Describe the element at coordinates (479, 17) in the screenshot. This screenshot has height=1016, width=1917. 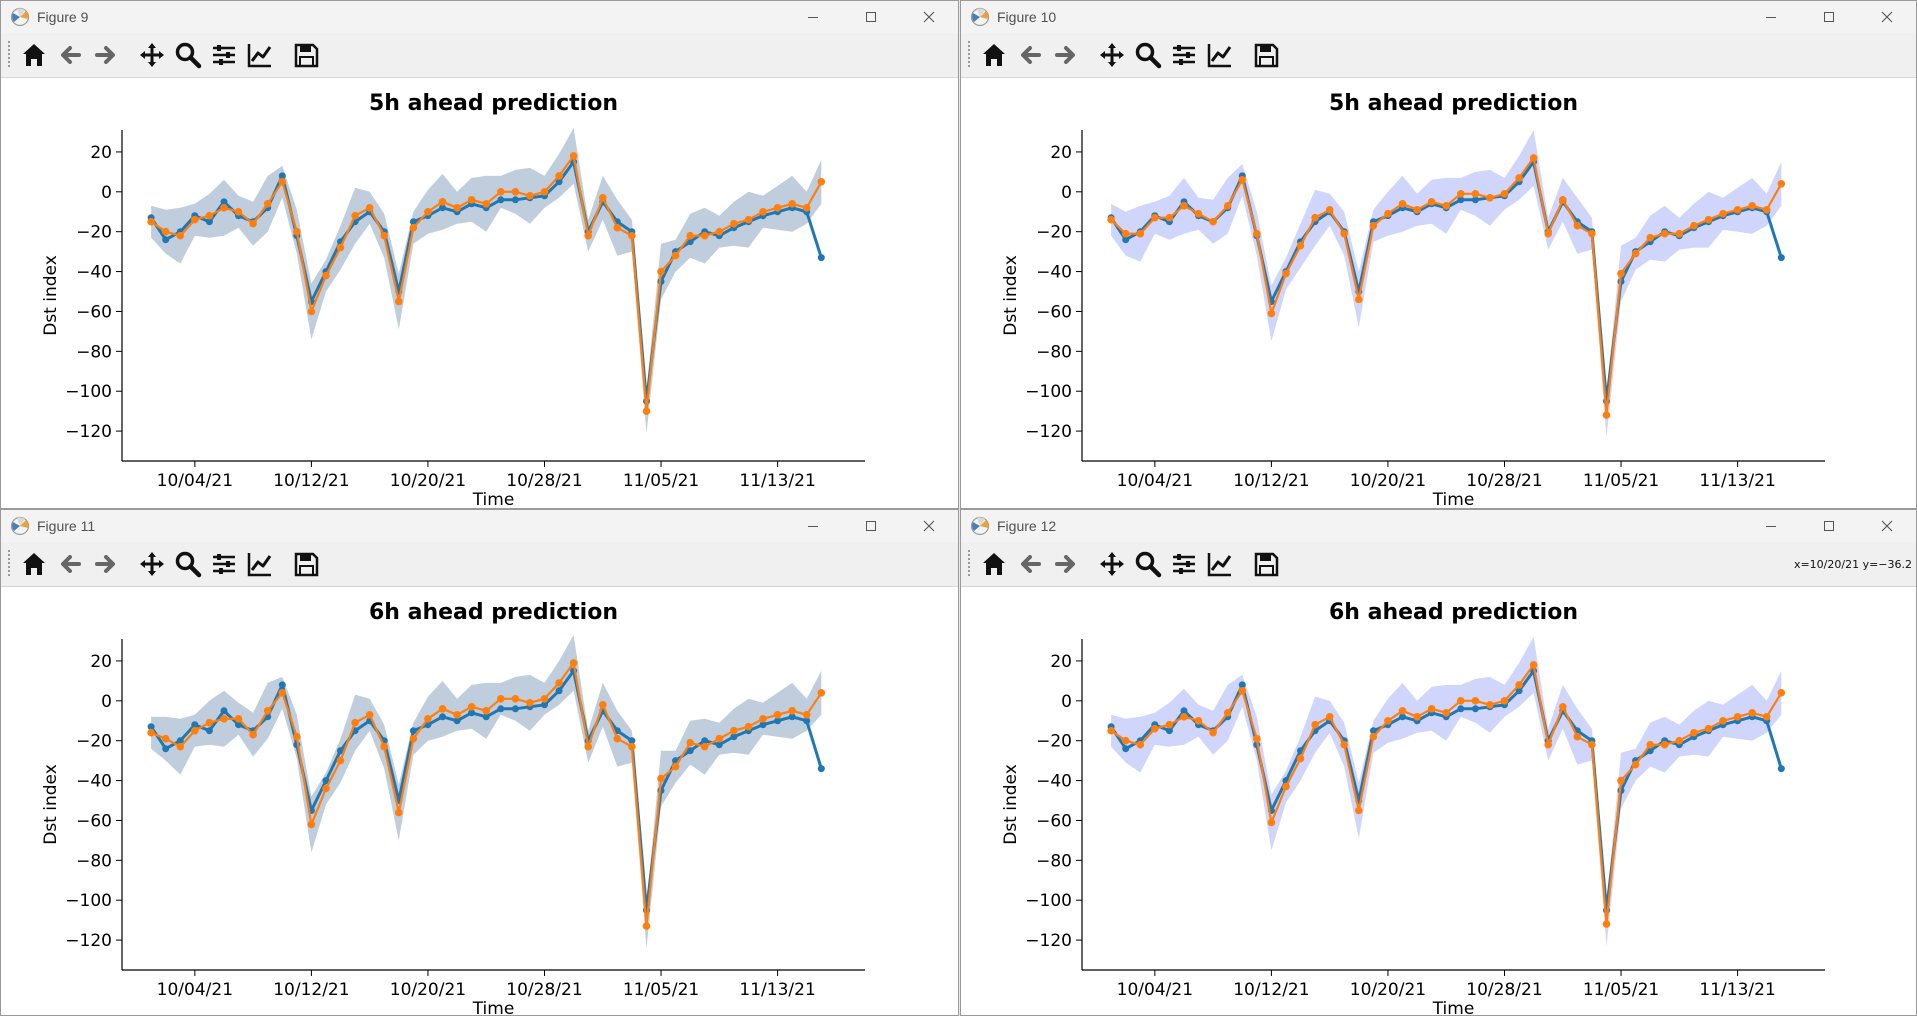
I see `window-titlebar: Figure 9` at that location.